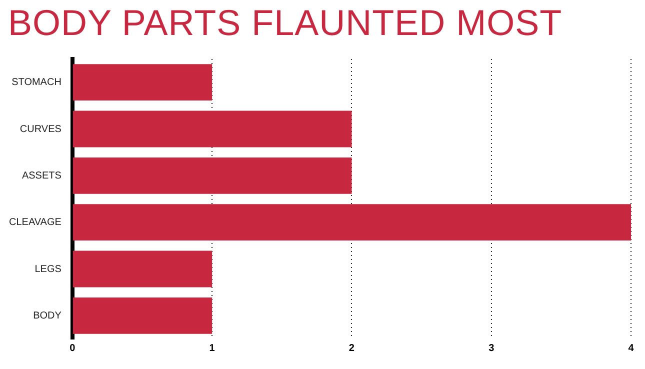 This screenshot has height=369, width=645. I want to click on x-tick-label: 3, so click(491, 348).